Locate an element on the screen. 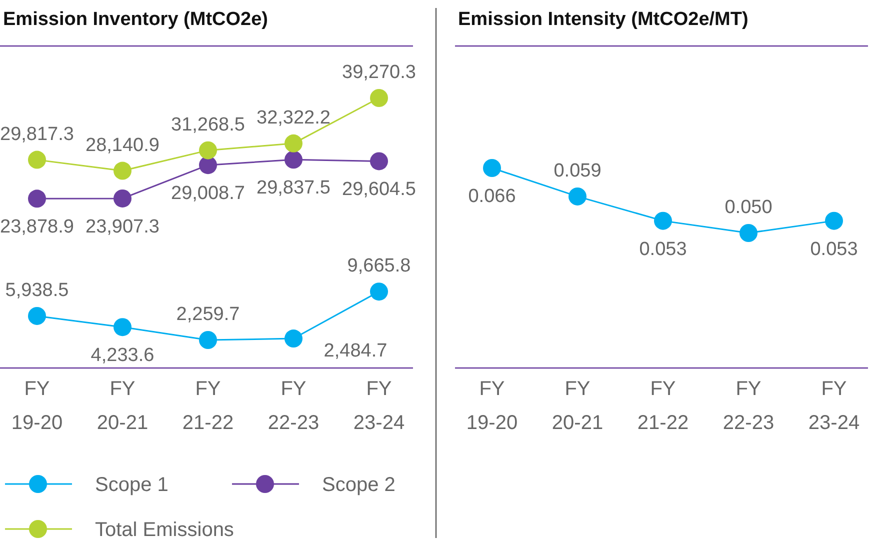 This screenshot has height=543, width=869. data-label: 29,817.3 is located at coordinates (37, 134).